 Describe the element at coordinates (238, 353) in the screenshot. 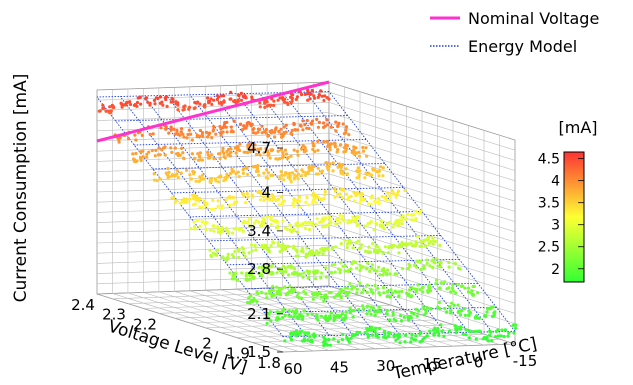

I see `x-tick-label: 1.9` at that location.